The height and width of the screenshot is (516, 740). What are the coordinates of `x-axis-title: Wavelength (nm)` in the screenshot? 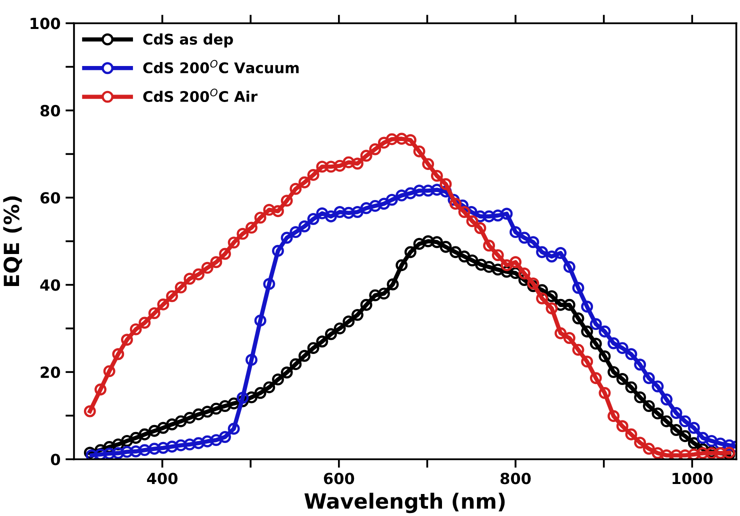 It's located at (404, 503).